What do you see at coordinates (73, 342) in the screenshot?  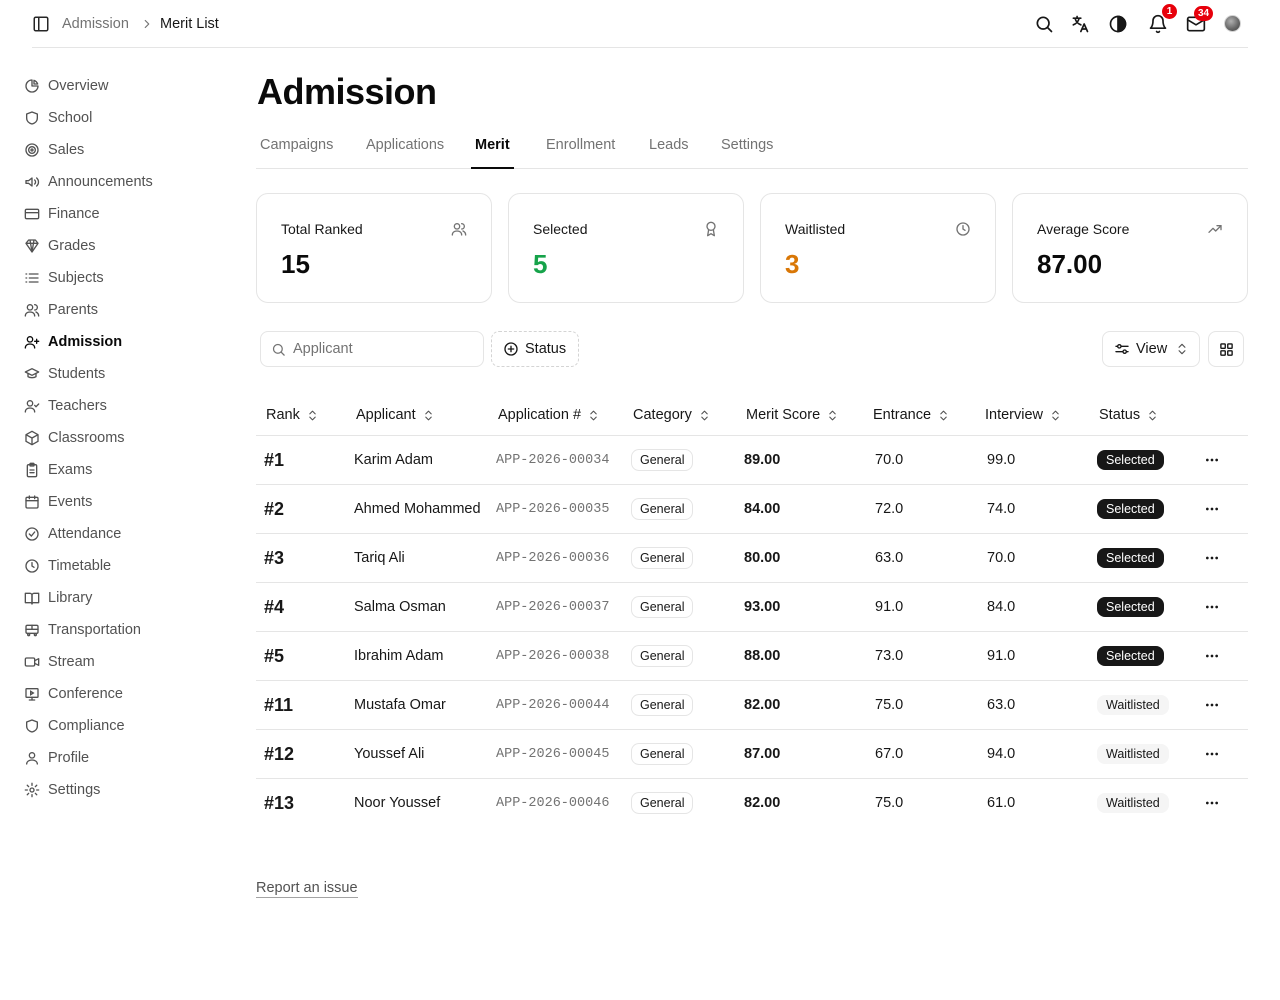 I see `sidebar-item-admission: Admission` at bounding box center [73, 342].